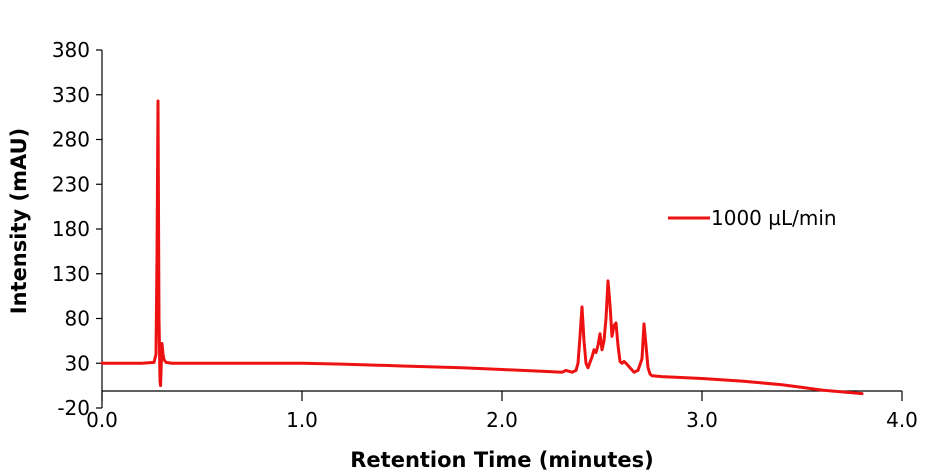 The height and width of the screenshot is (476, 950). I want to click on x-tick-label: 2.0, so click(502, 420).